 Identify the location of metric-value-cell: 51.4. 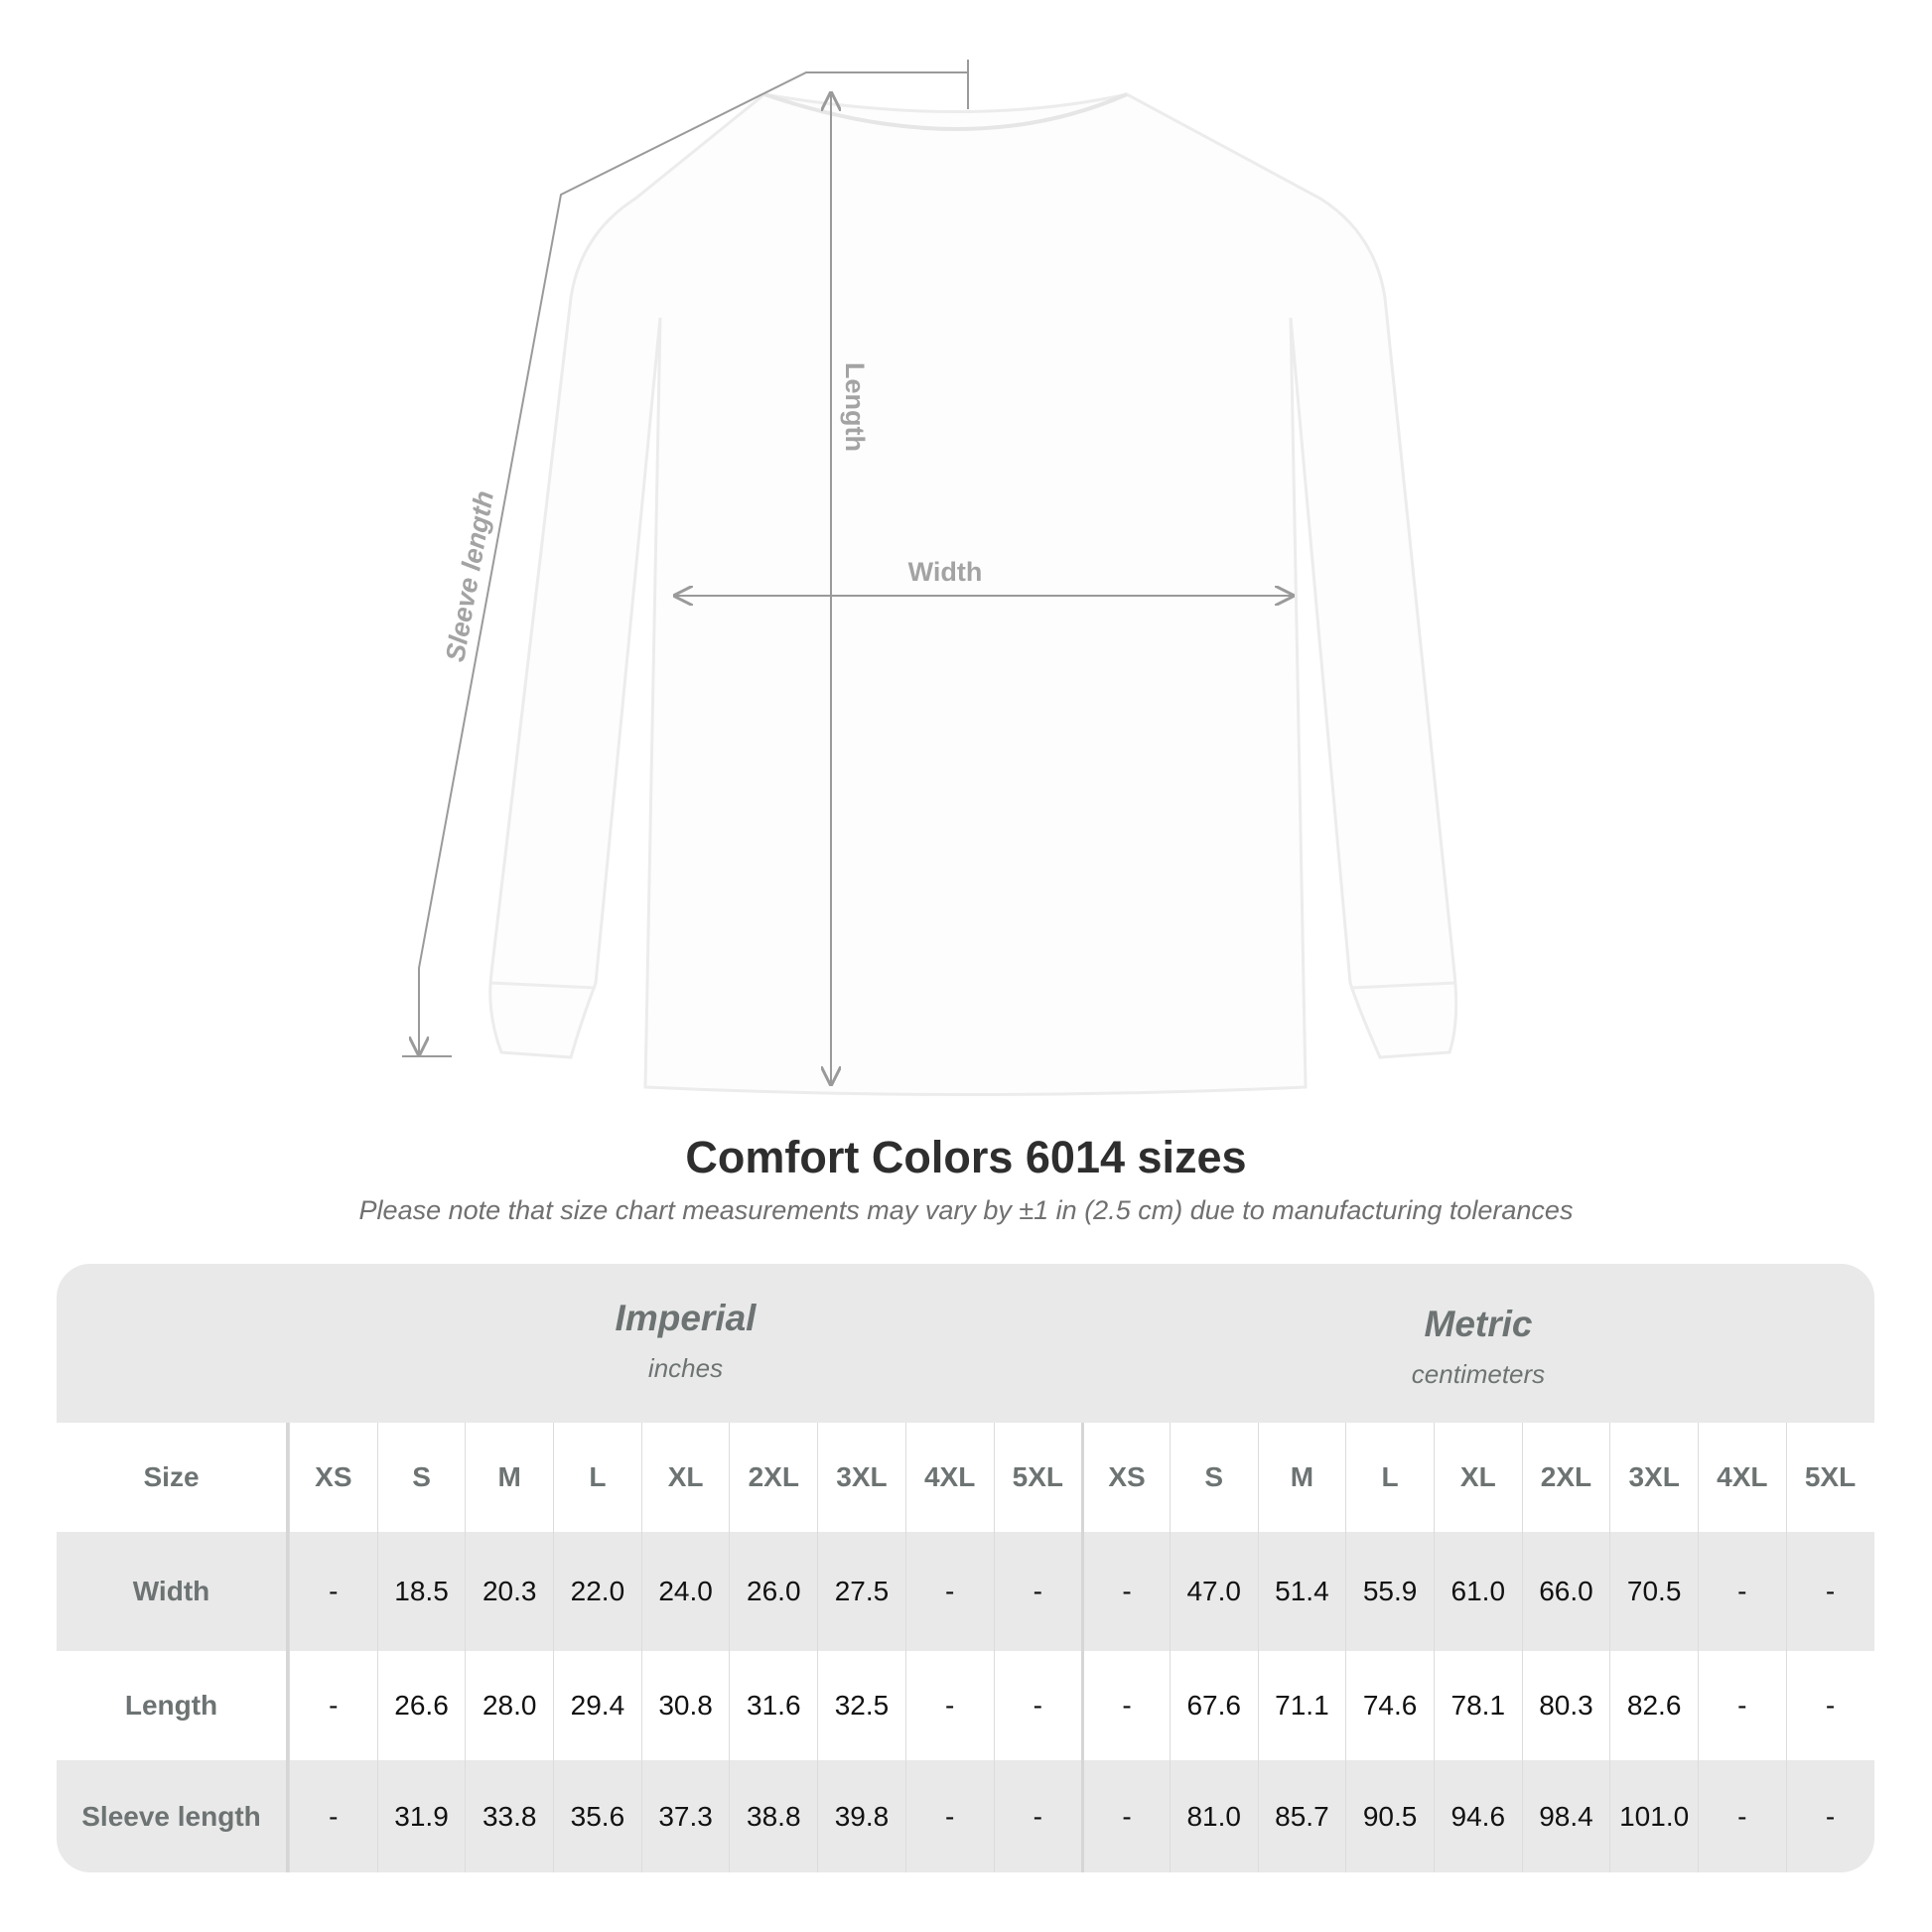
(1302, 1592).